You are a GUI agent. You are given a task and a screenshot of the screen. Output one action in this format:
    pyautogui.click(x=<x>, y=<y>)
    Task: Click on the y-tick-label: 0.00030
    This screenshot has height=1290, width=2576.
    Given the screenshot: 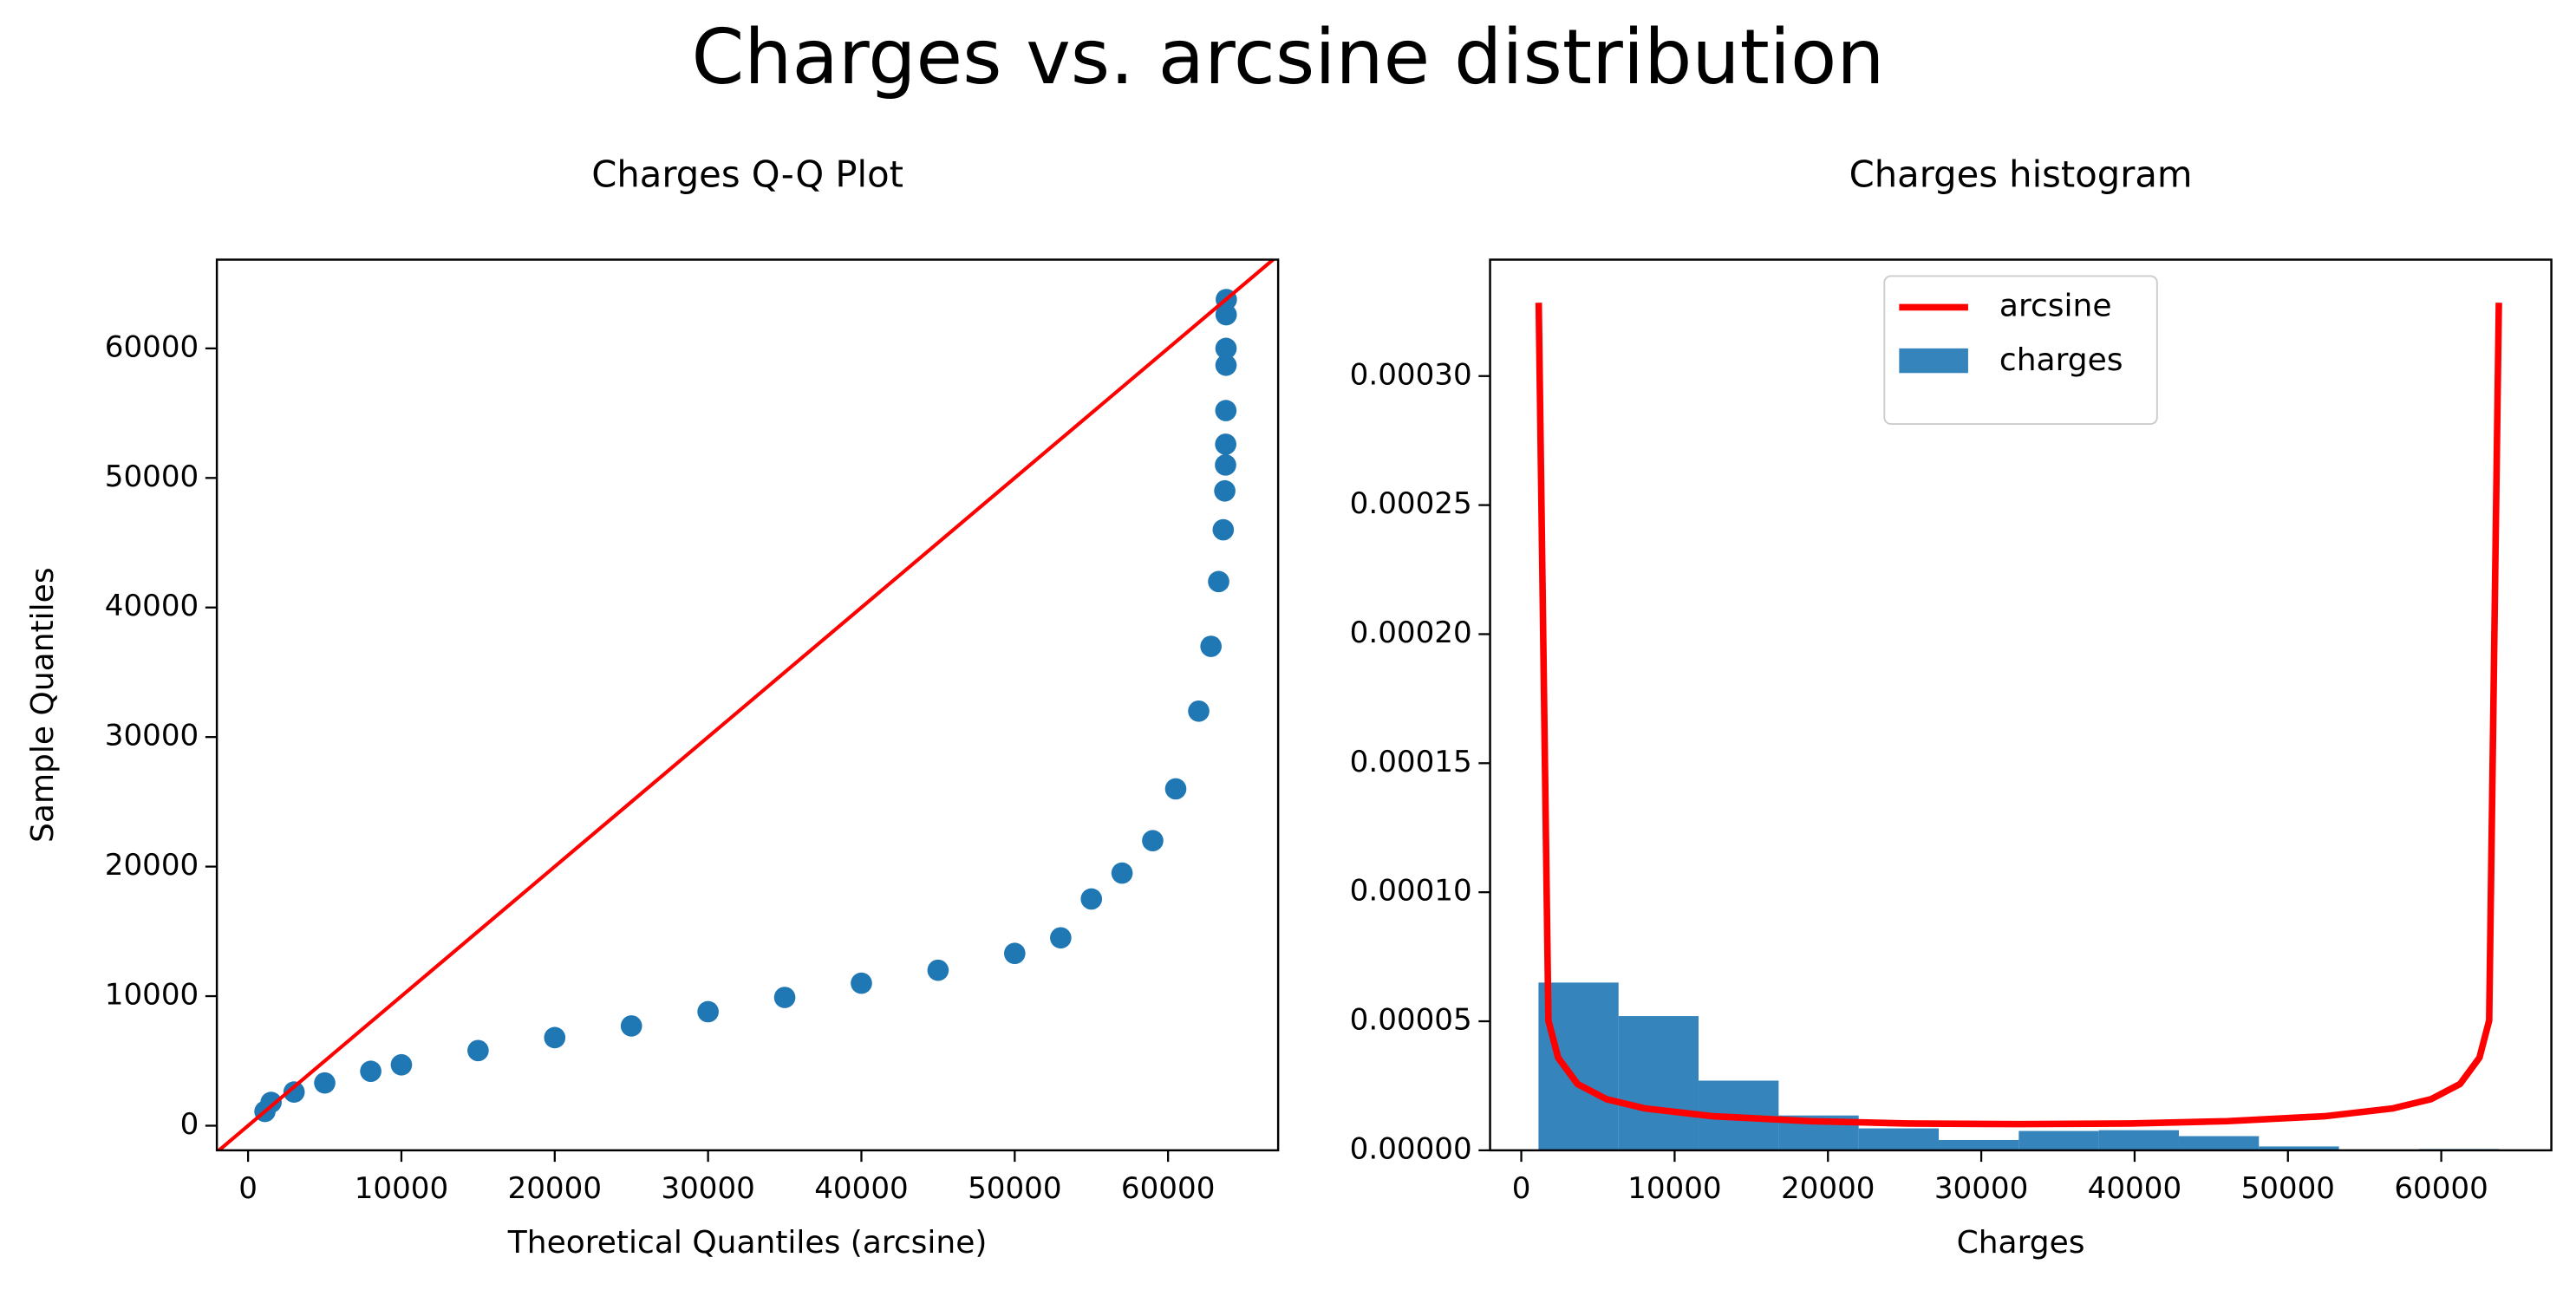 What is the action you would take?
    pyautogui.click(x=1411, y=374)
    